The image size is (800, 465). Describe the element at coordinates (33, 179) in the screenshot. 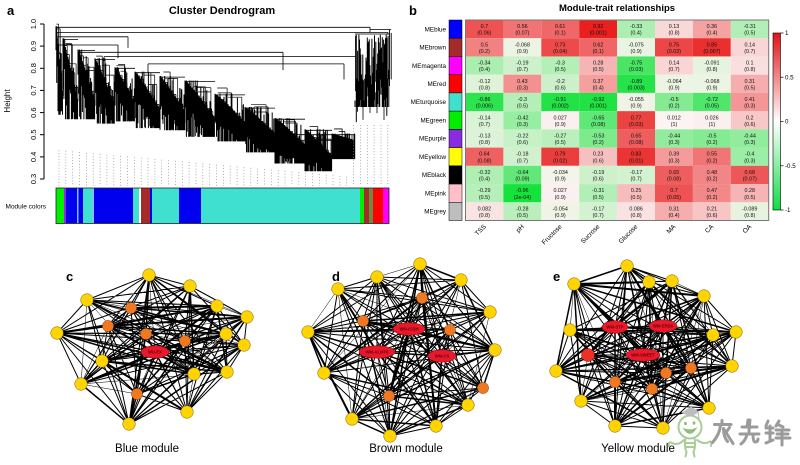

I see `svg-text: 0.3` at that location.